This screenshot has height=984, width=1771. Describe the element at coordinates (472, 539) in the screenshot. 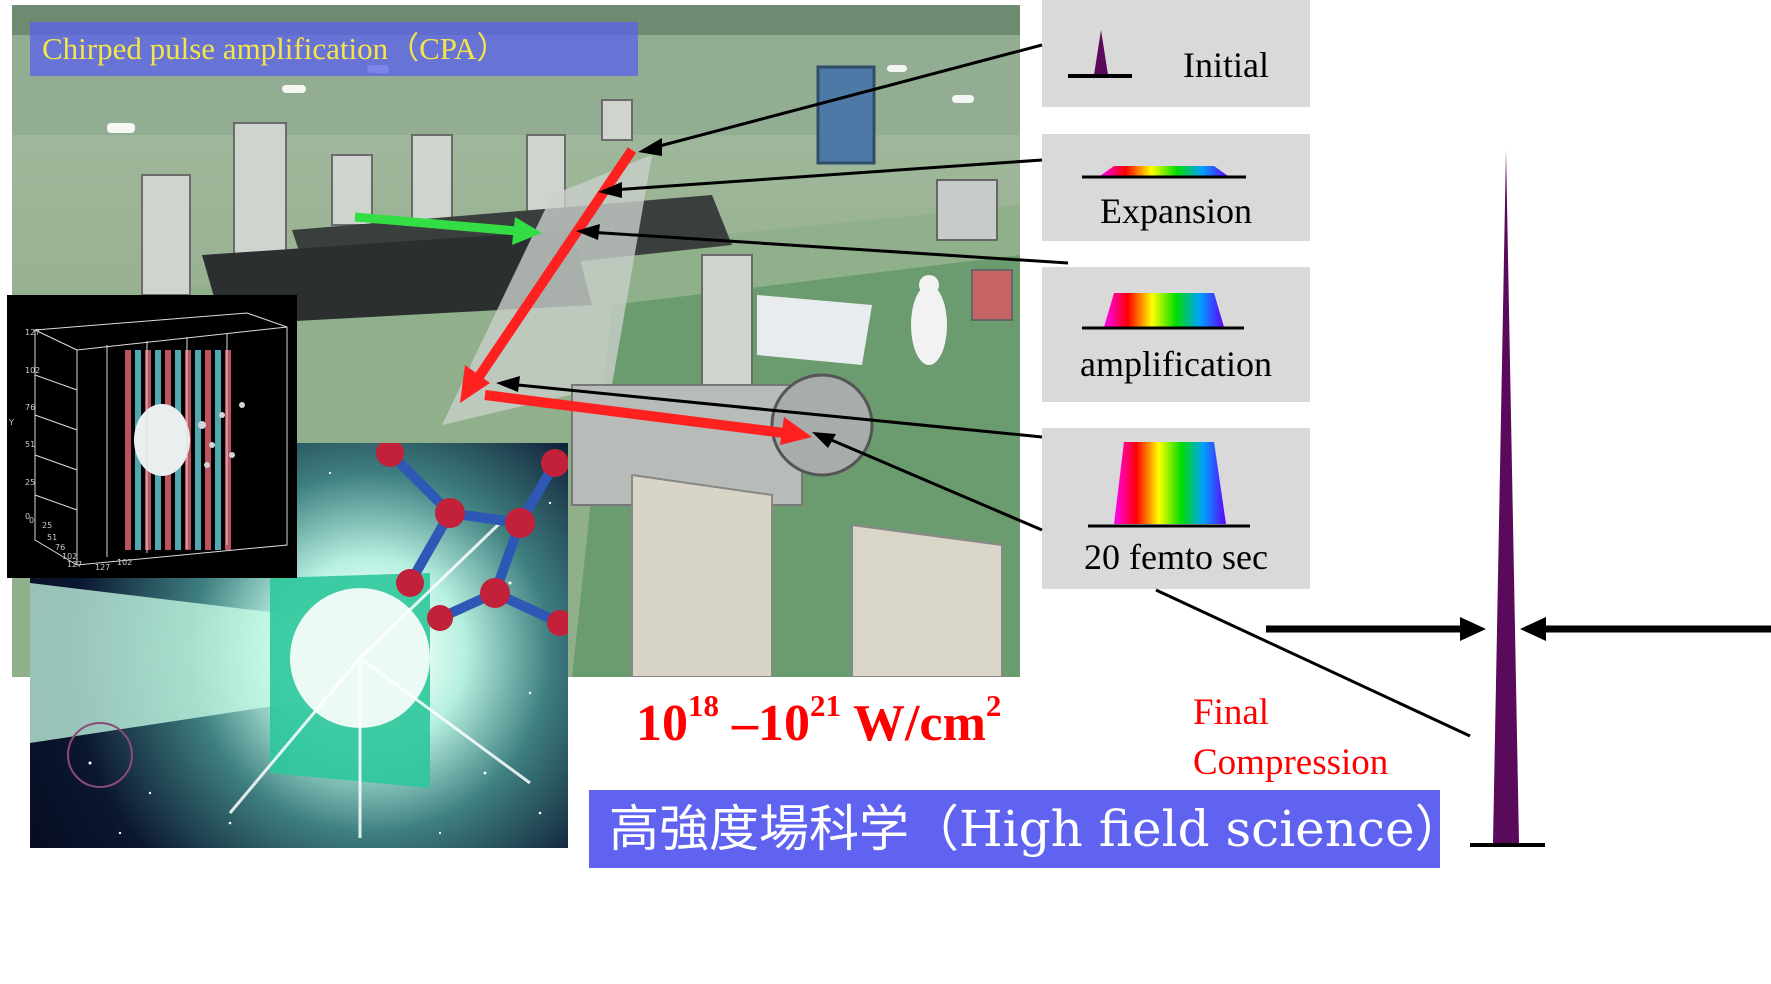

I see `molecule-atoms` at that location.